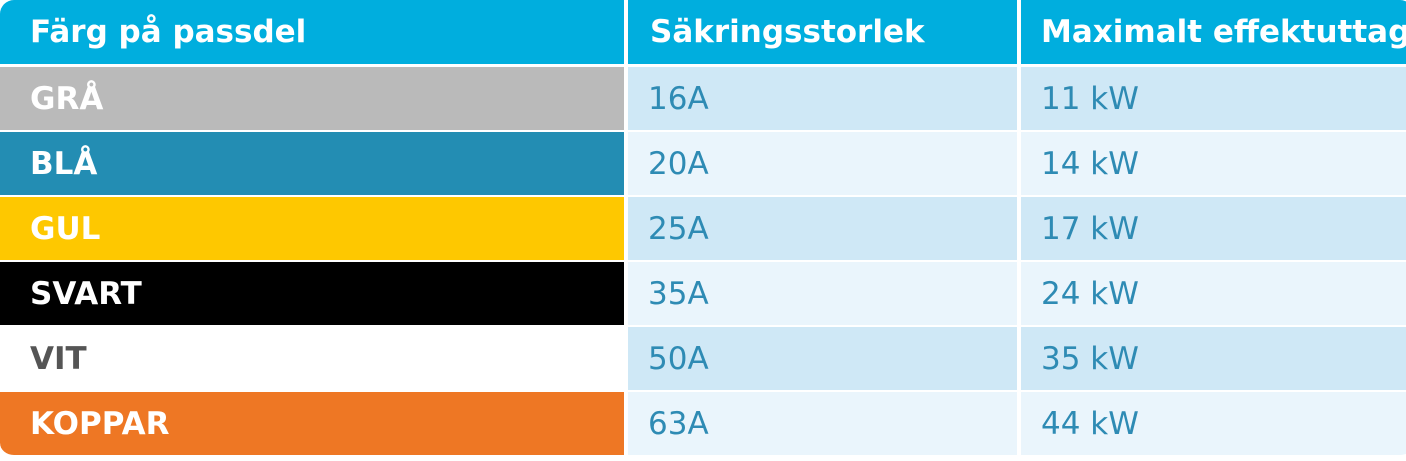 The width and height of the screenshot is (1406, 461). I want to click on color-cell-black: SVART, so click(312, 294).